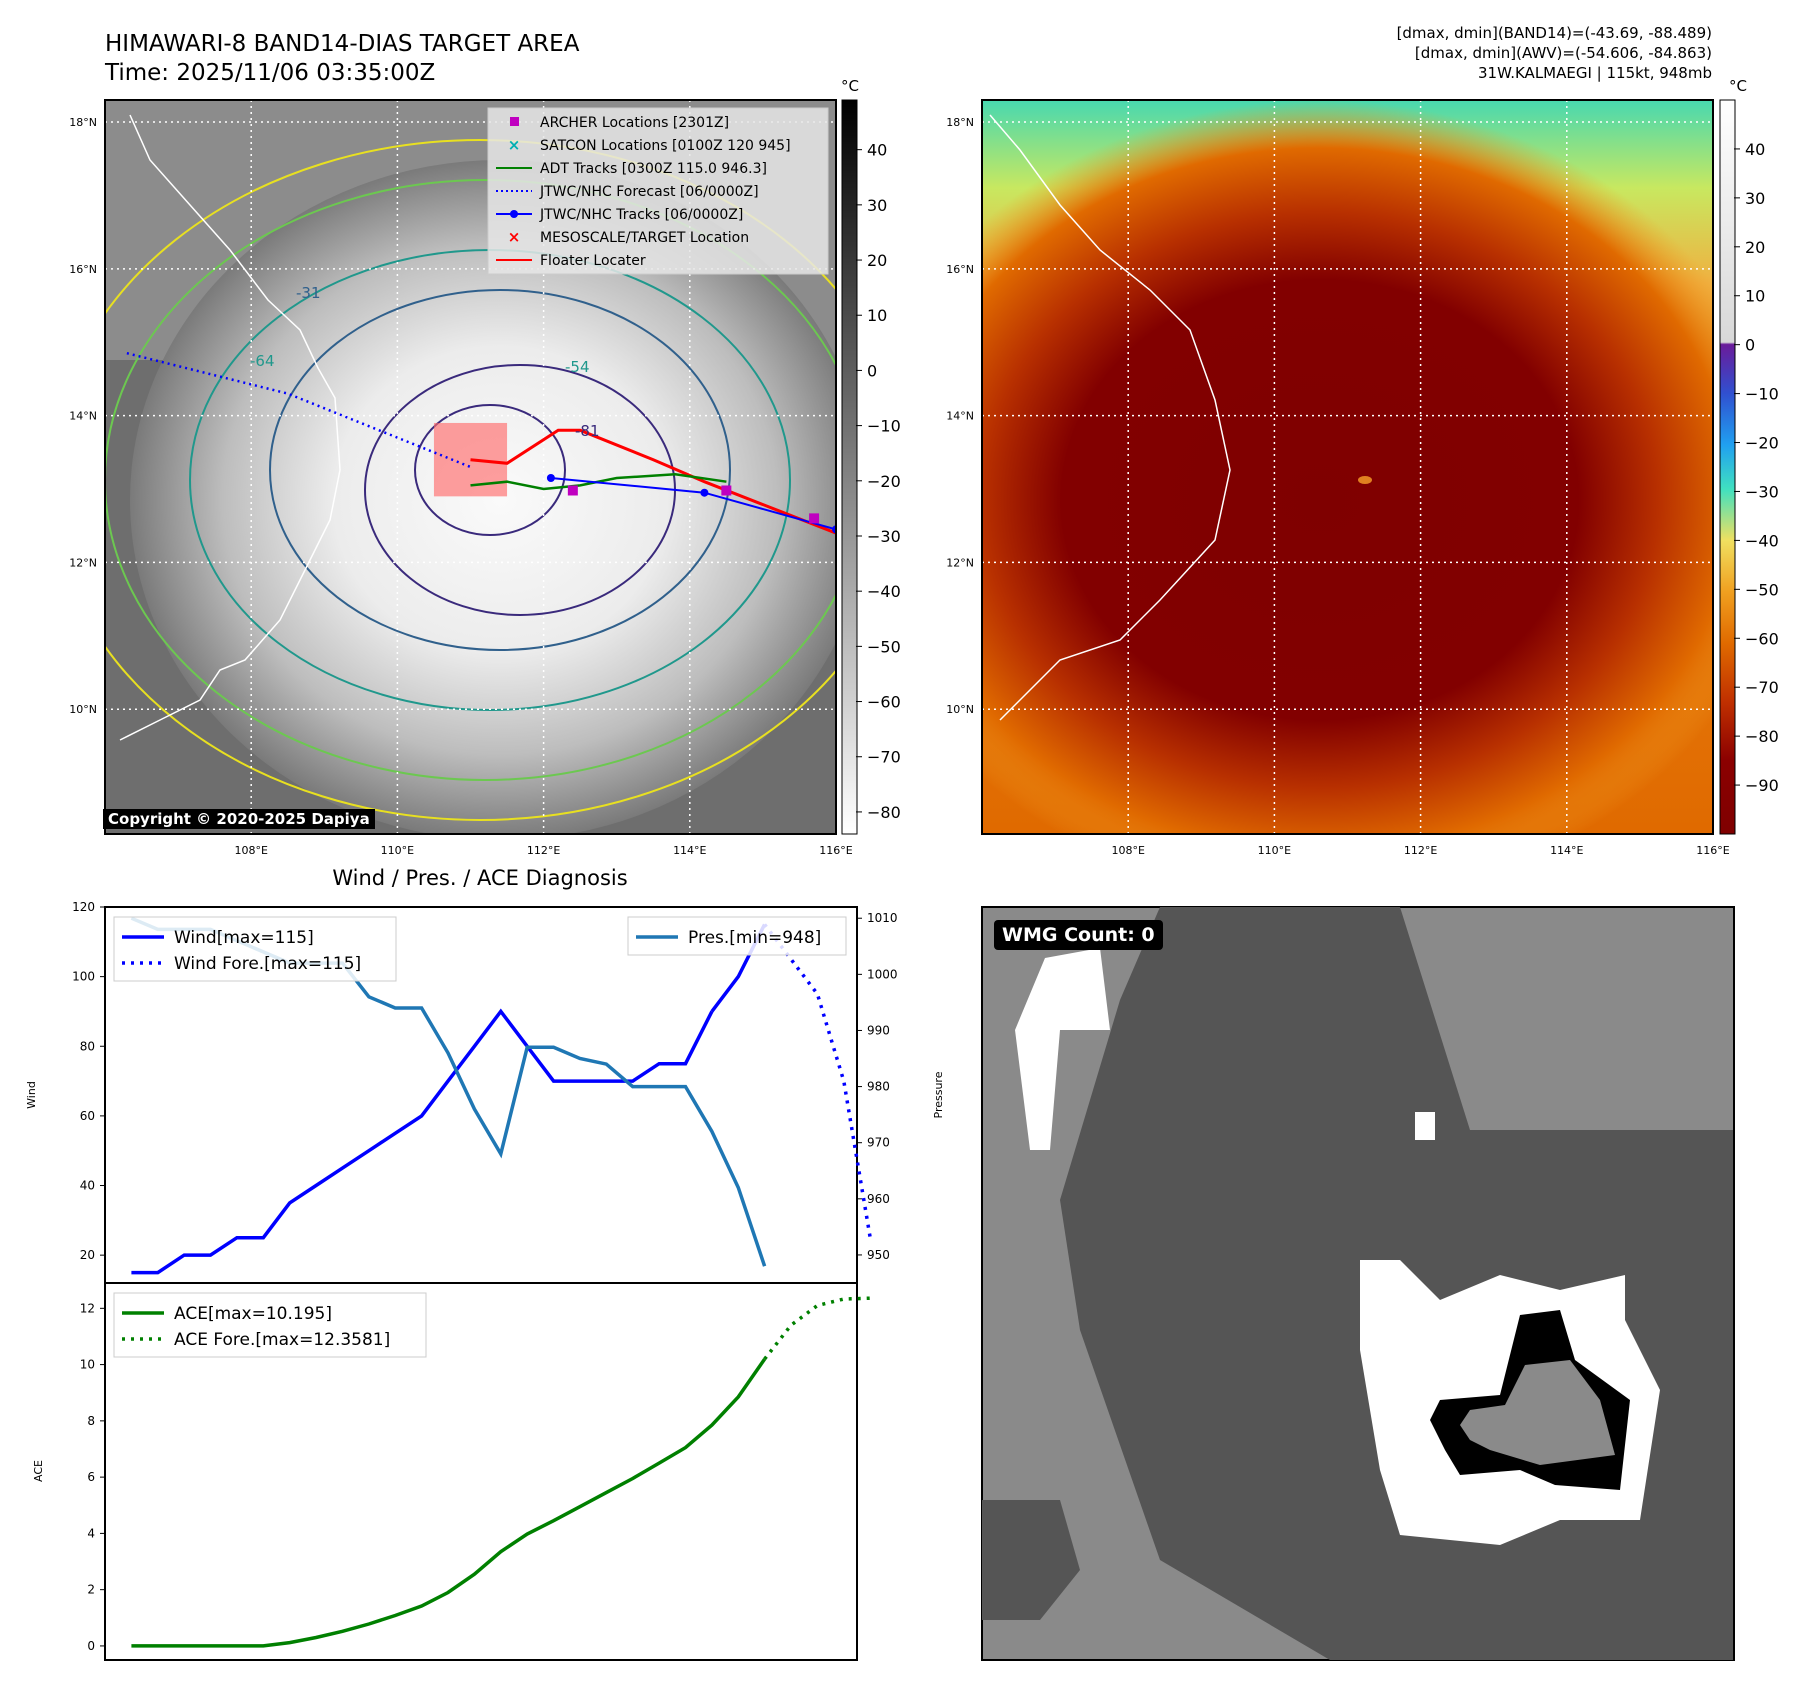 The height and width of the screenshot is (1690, 1797). What do you see at coordinates (849, 467) in the screenshot?
I see `left-colorbar` at bounding box center [849, 467].